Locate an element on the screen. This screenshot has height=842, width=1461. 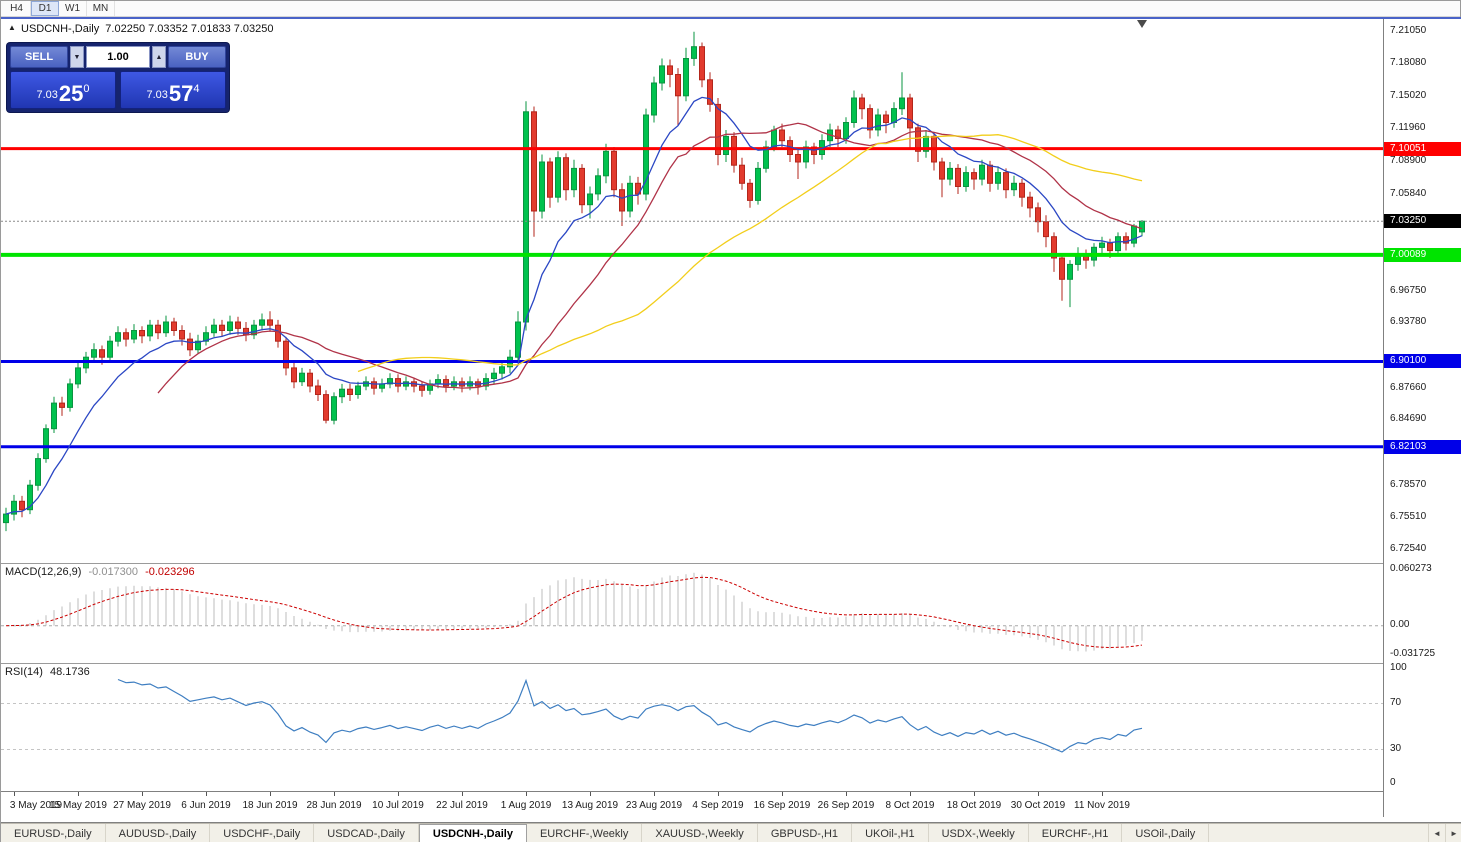
date-label: 11 Nov 2019 is located at coordinates (1102, 805).